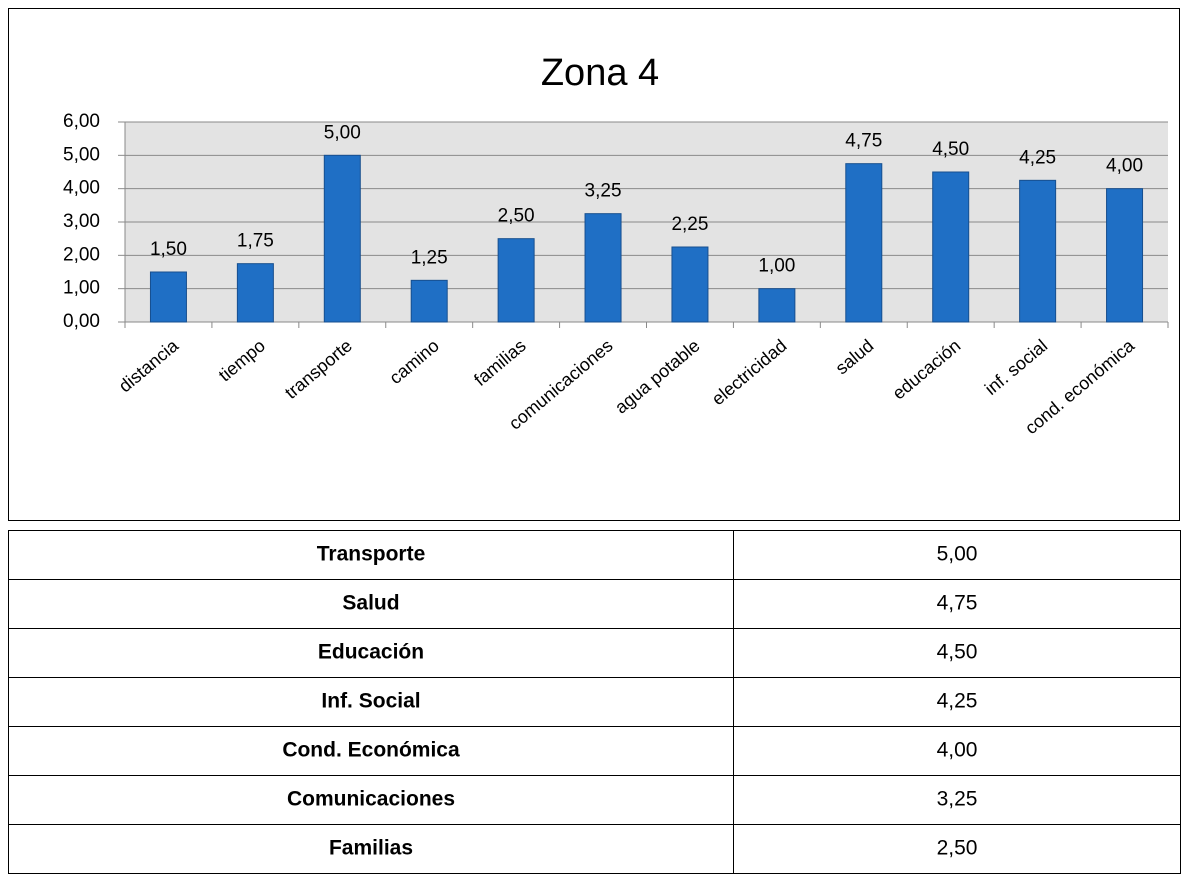 Image resolution: width=1188 pixels, height=878 pixels. I want to click on y-tick-label: 1,00, so click(81, 288).